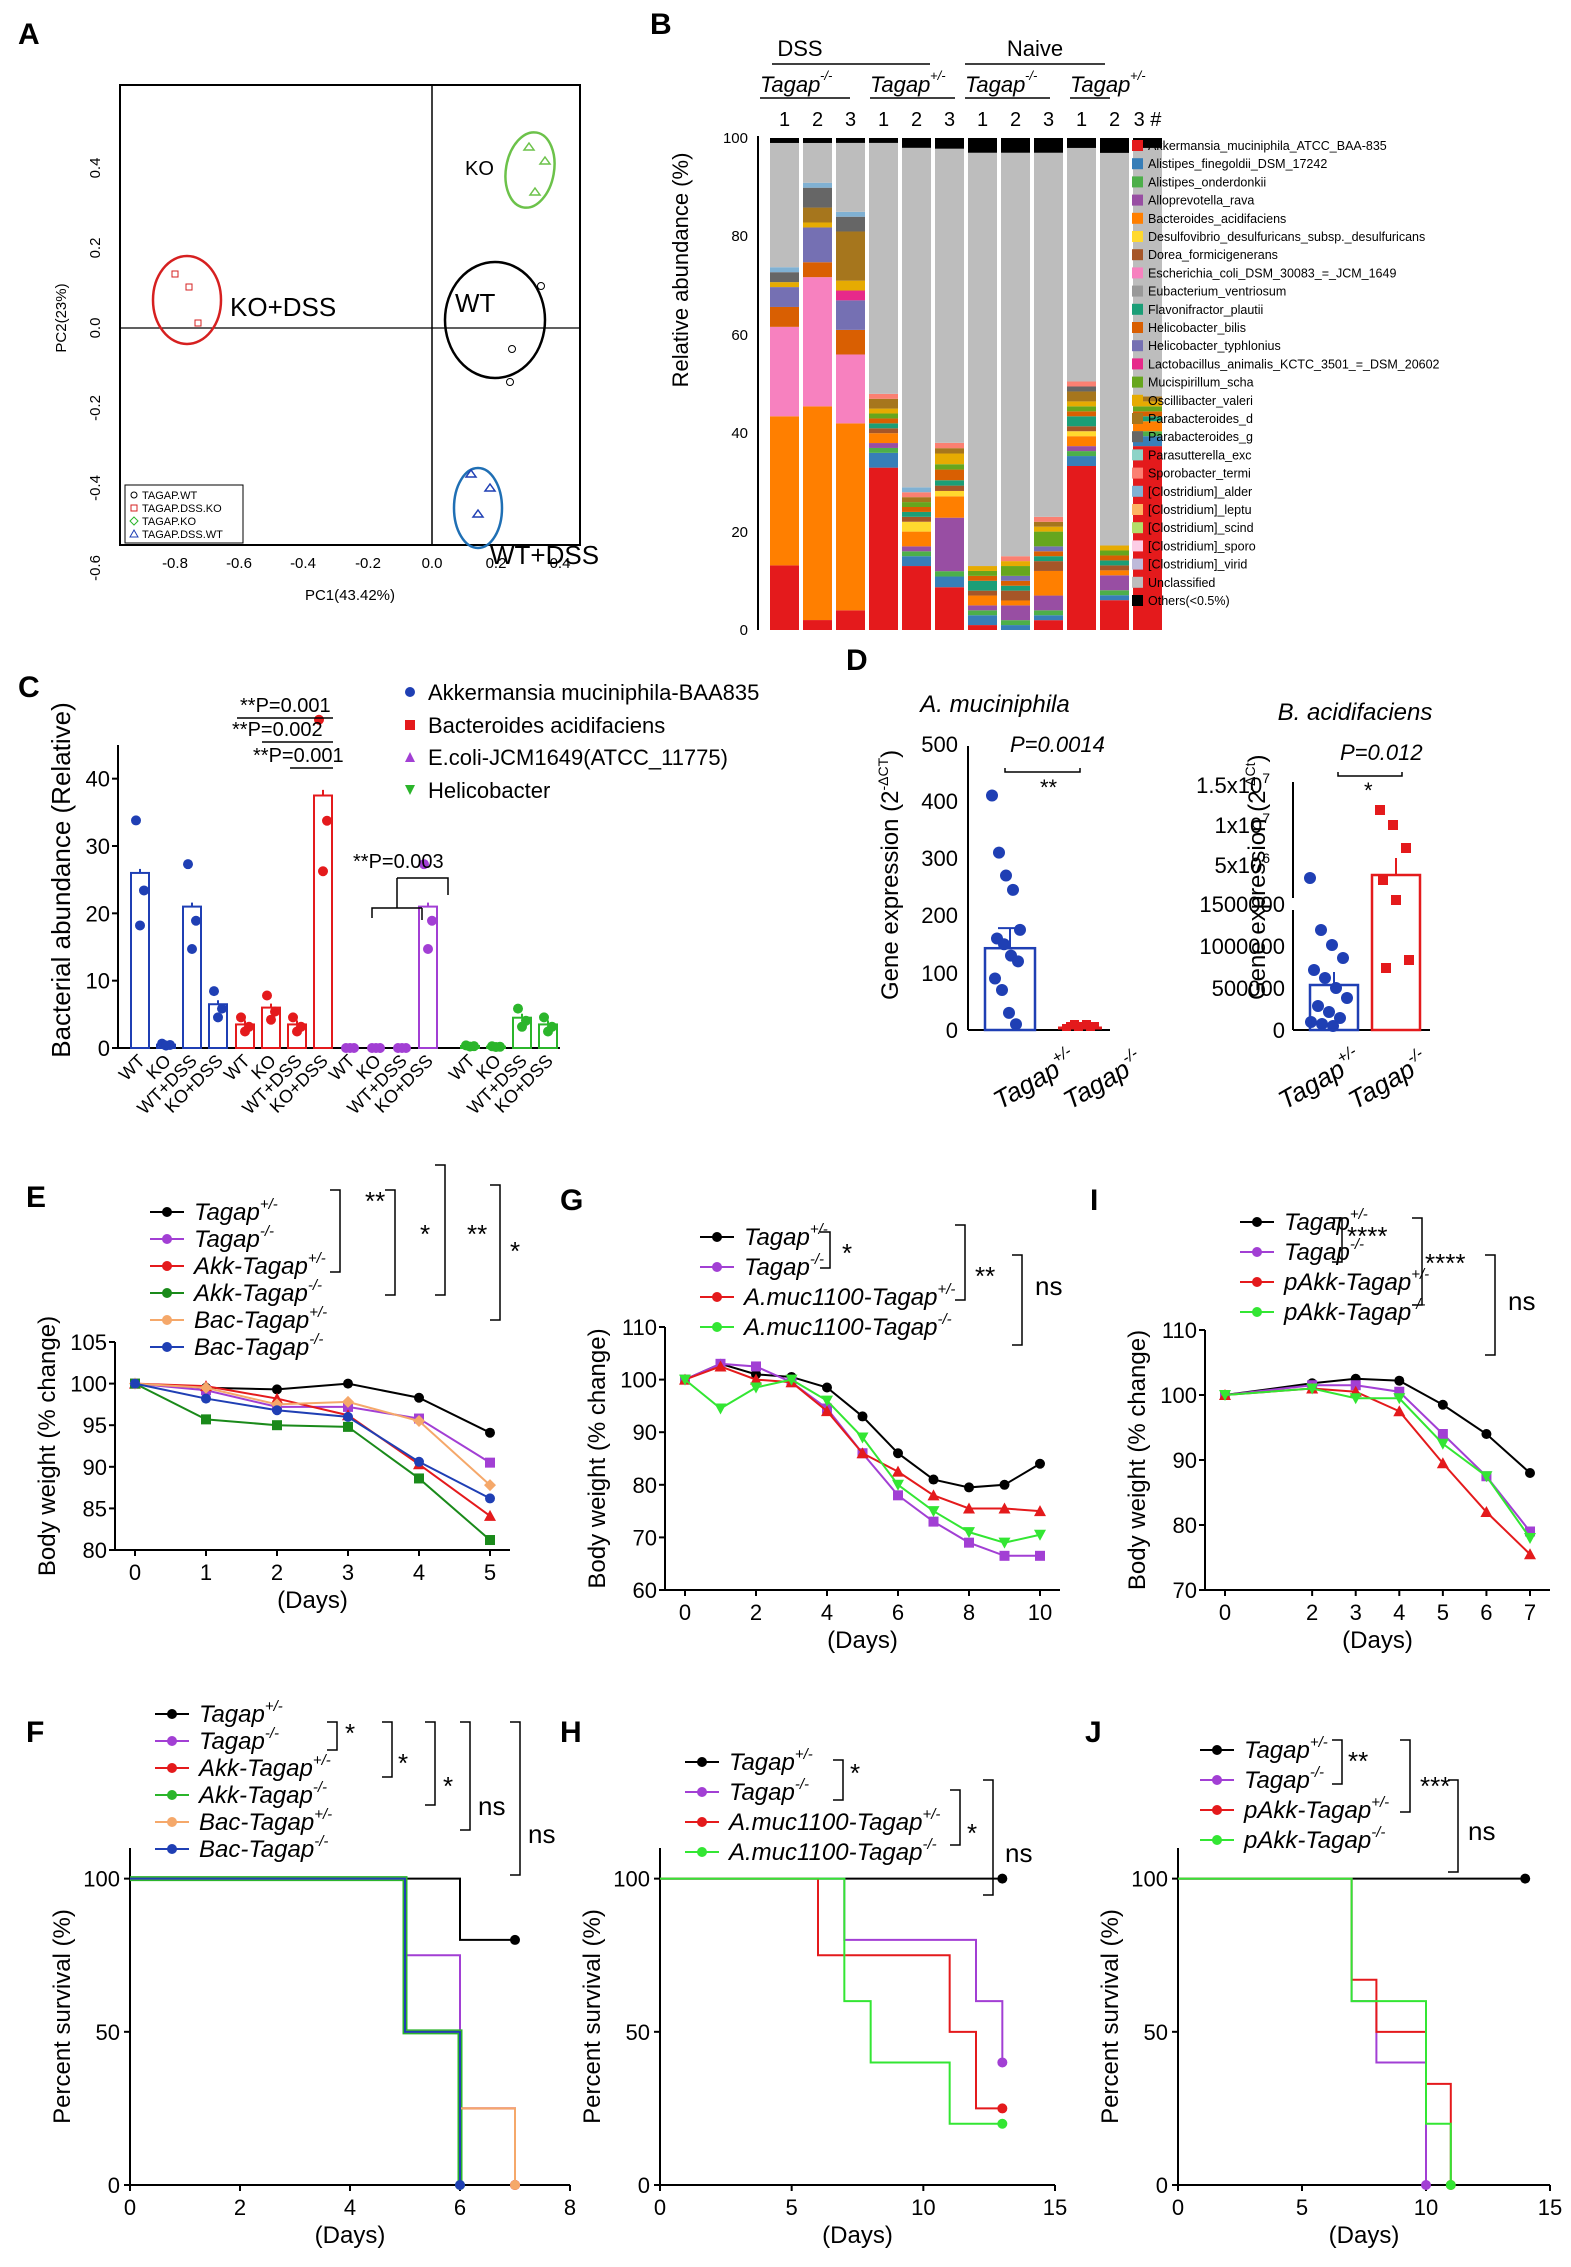  Describe the element at coordinates (1426, 2207) in the screenshot. I see `x-tick: 10` at that location.